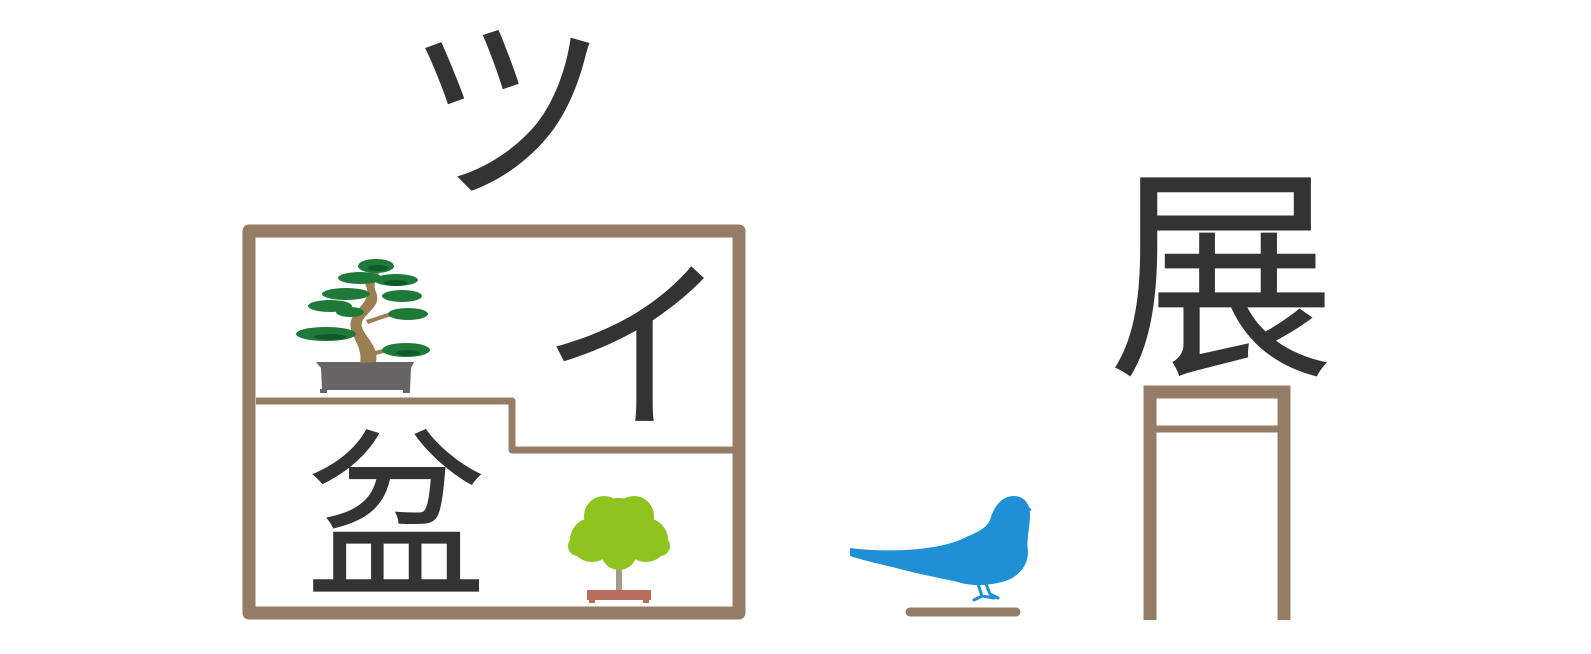  I want to click on pine-bonsai-trunk, so click(366, 314).